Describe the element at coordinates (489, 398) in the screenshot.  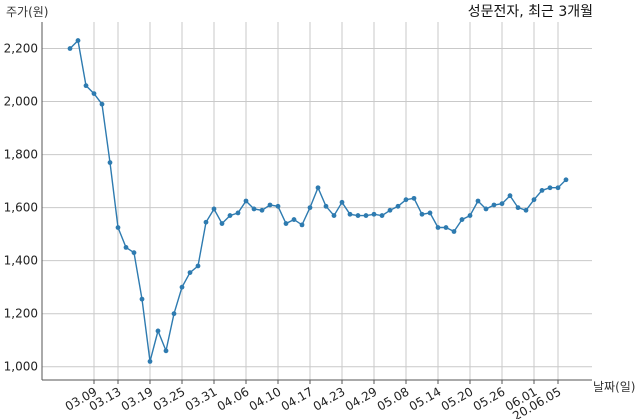
I see `x-tick-label: 05.26` at that location.